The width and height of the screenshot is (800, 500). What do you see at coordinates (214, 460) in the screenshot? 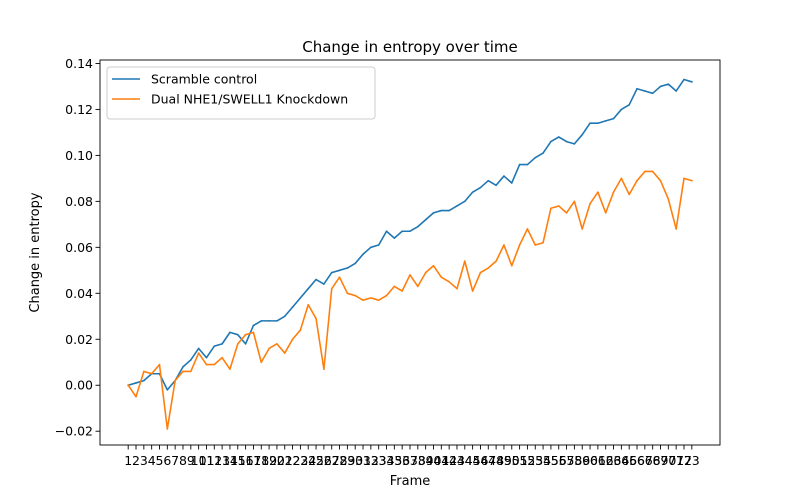
I see `x-tick-label: 12` at bounding box center [214, 460].